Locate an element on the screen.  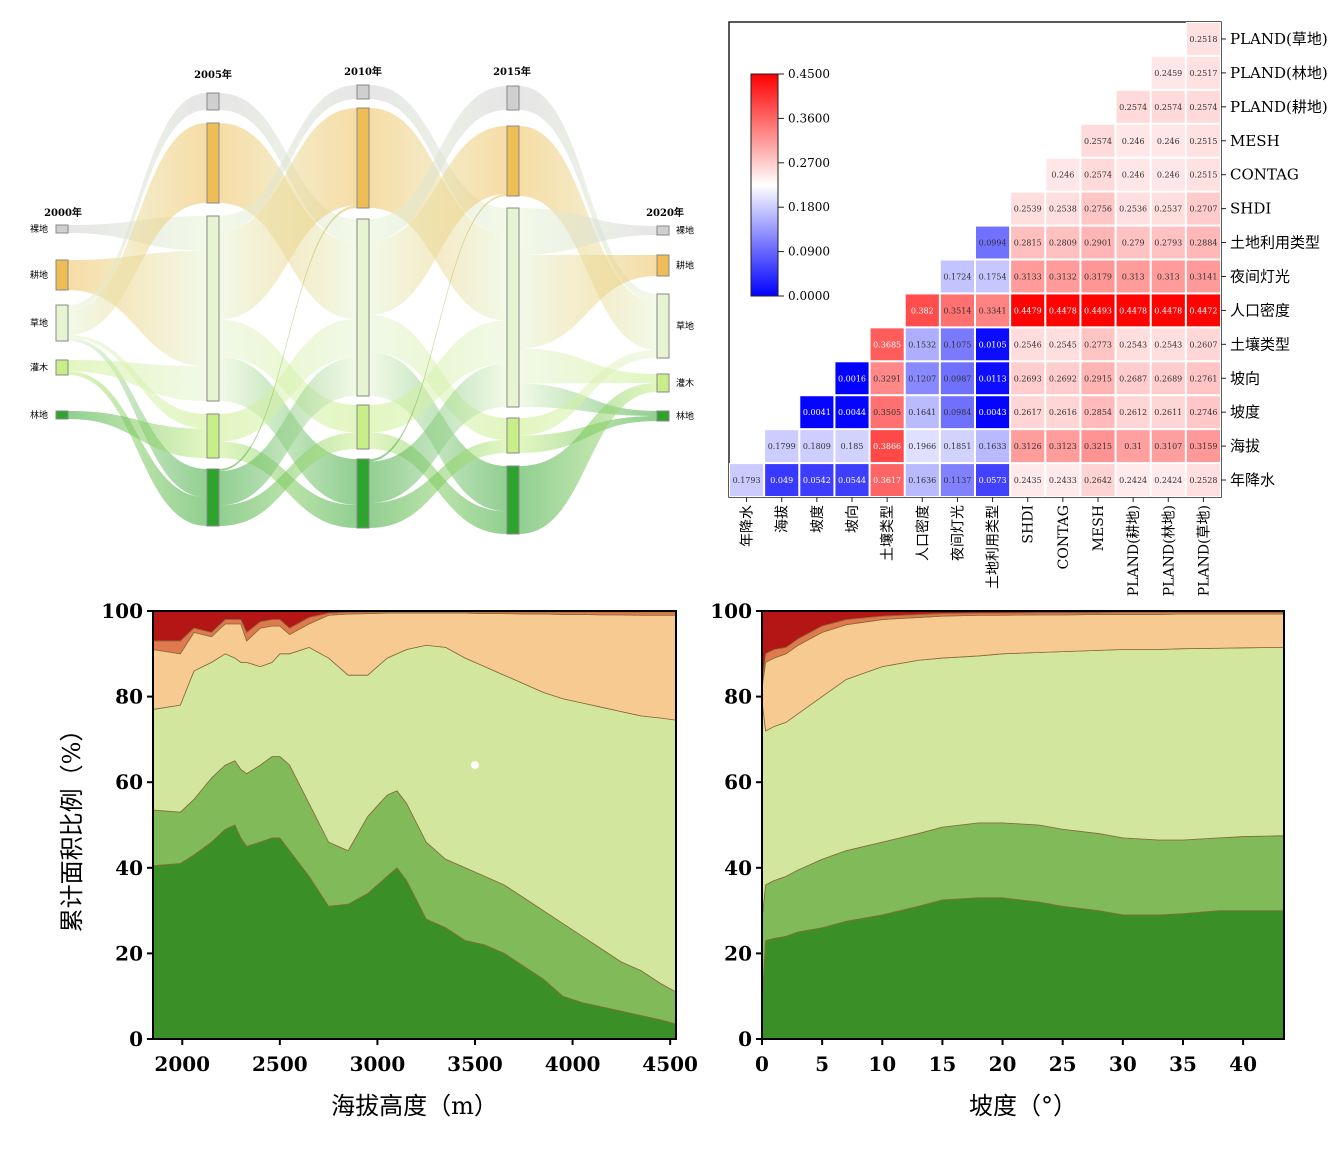
x-tick-label: 30 is located at coordinates (1123, 1064).